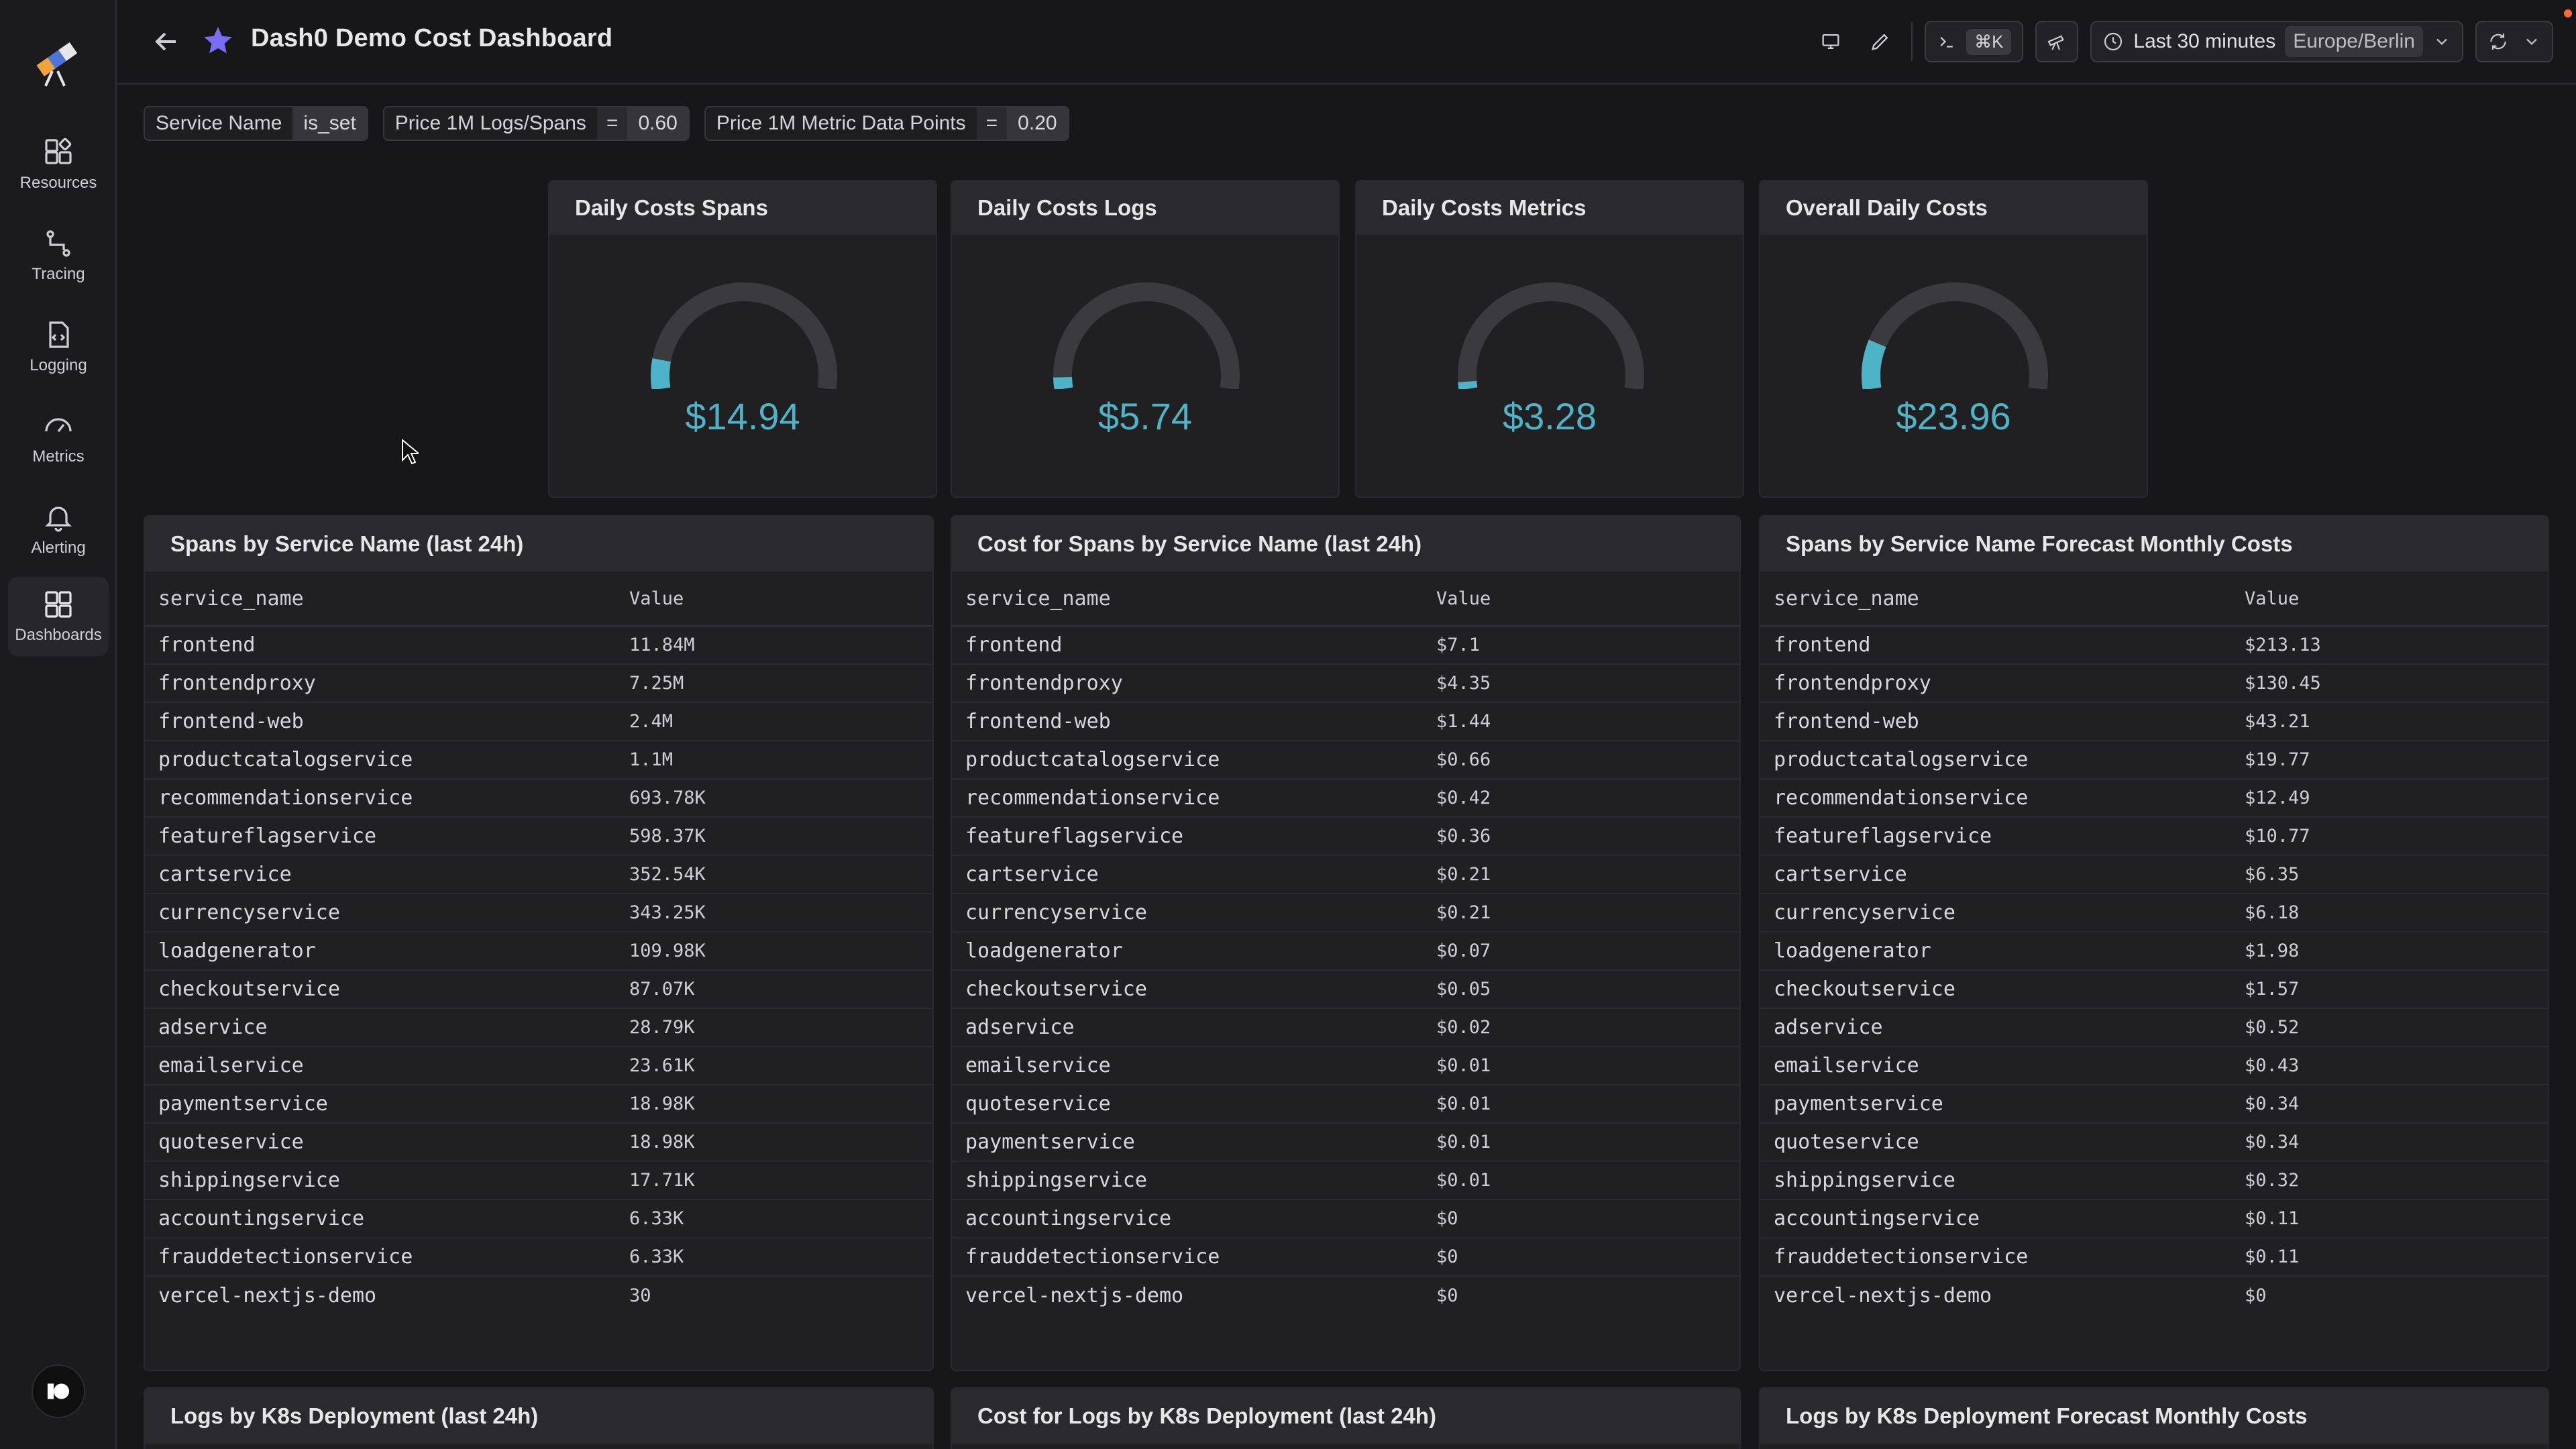 This screenshot has height=1449, width=2576. I want to click on cell-value: $0.66, so click(1463, 759).